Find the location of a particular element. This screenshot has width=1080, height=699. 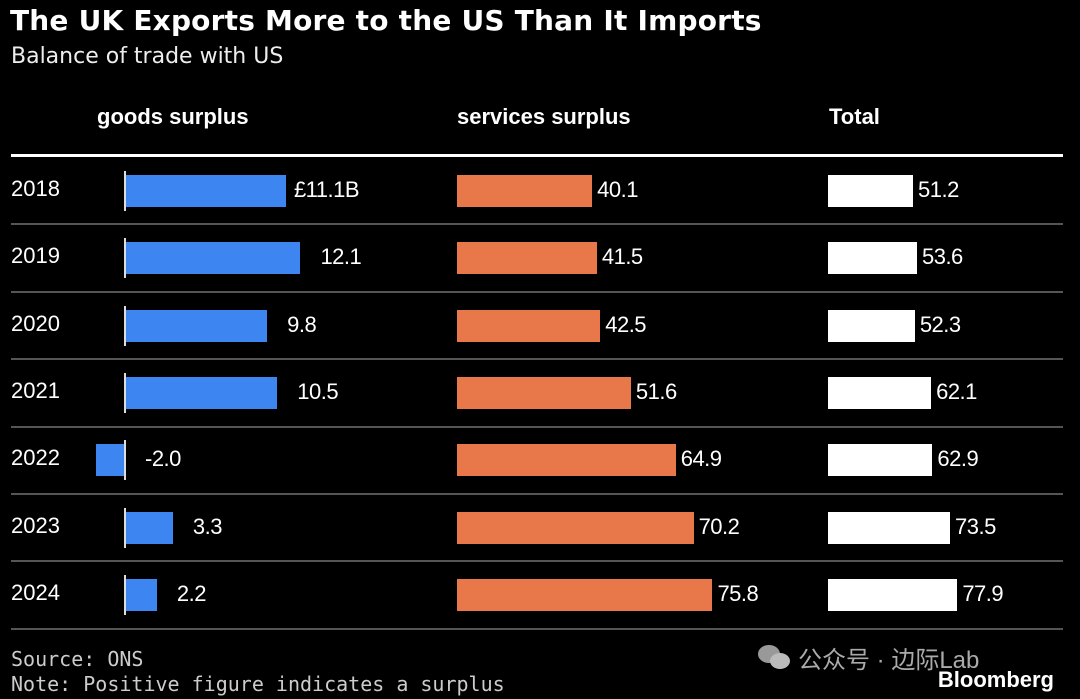

total-value-label: 62.1 is located at coordinates (956, 391).